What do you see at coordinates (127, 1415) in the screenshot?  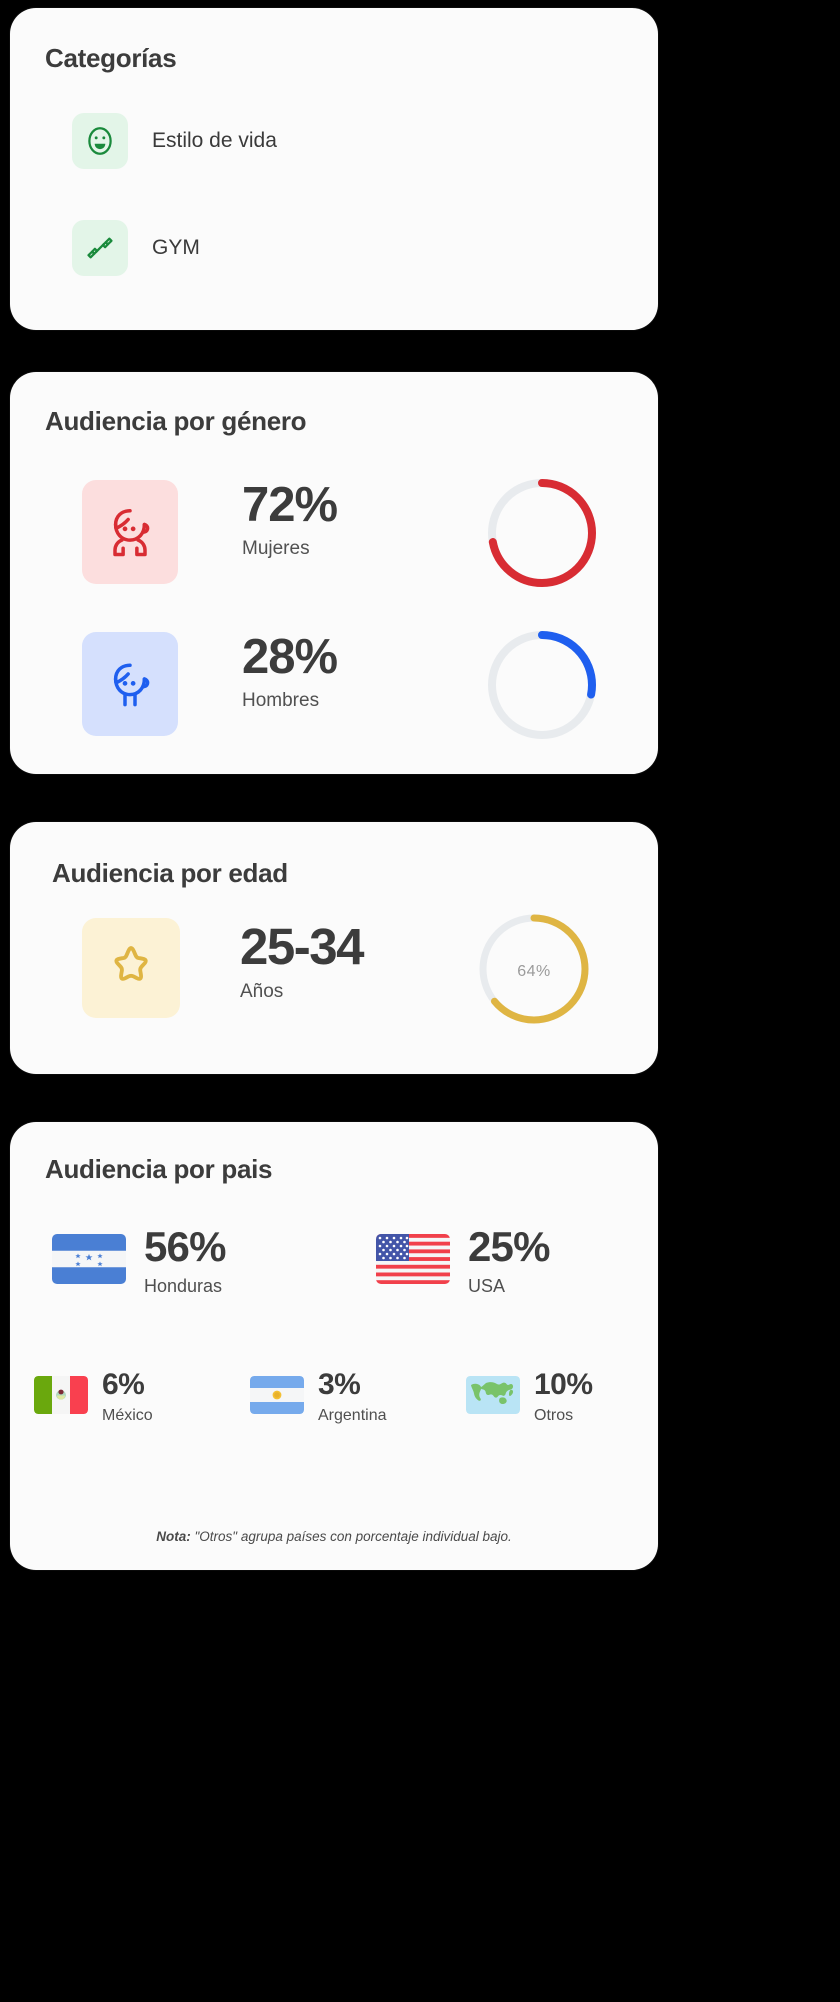 I see `country-name: México` at bounding box center [127, 1415].